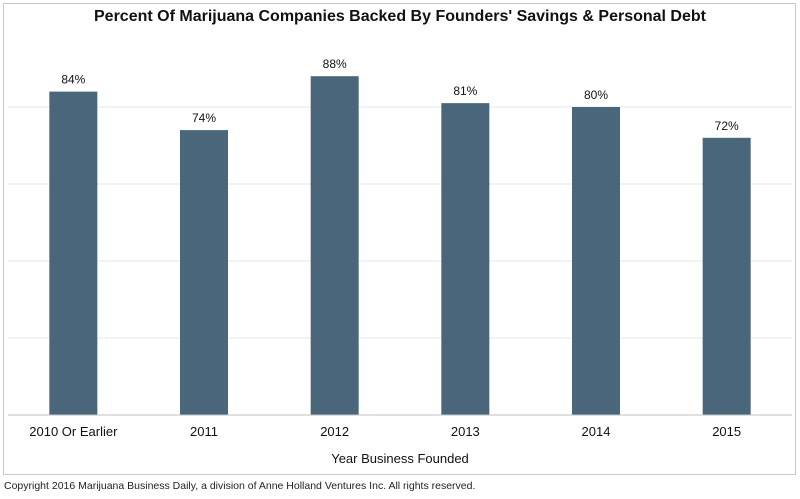 The height and width of the screenshot is (499, 800). I want to click on data-labels: 84% 74% 88% 81% 80% 72%, so click(400, 95).